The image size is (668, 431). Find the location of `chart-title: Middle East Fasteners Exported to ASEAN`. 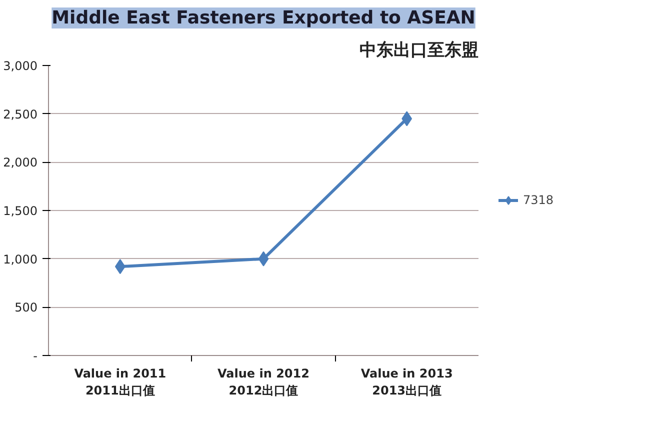

chart-title: Middle East Fasteners Exported to ASEAN is located at coordinates (264, 18).